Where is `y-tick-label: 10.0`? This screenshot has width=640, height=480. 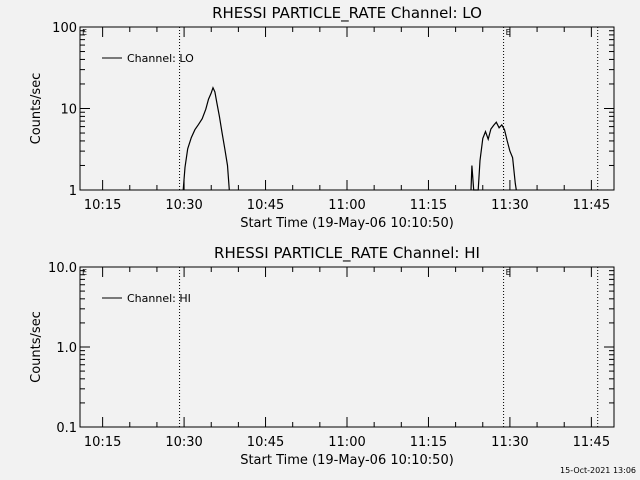 y-tick-label: 10.0 is located at coordinates (62, 268).